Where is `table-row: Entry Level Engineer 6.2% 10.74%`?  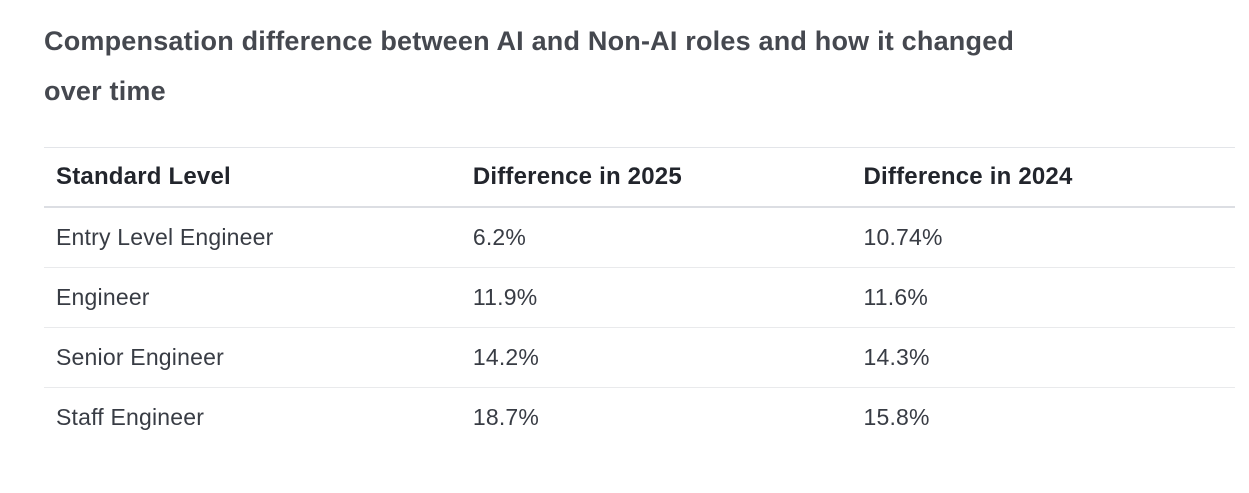
table-row: Entry Level Engineer 6.2% 10.74% is located at coordinates (639, 237).